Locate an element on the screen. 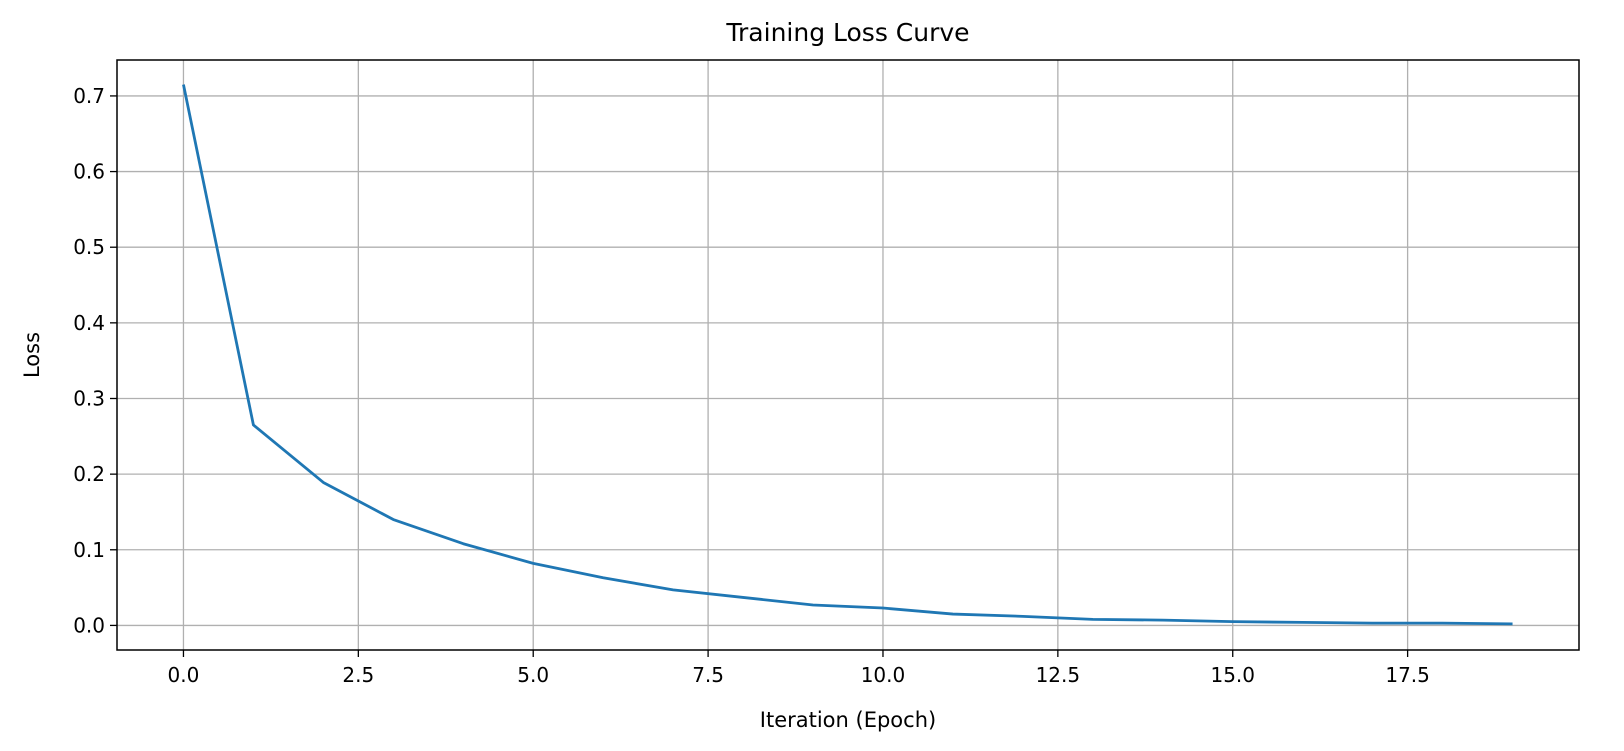  x-tick-label: 12.5 is located at coordinates (1058, 675).